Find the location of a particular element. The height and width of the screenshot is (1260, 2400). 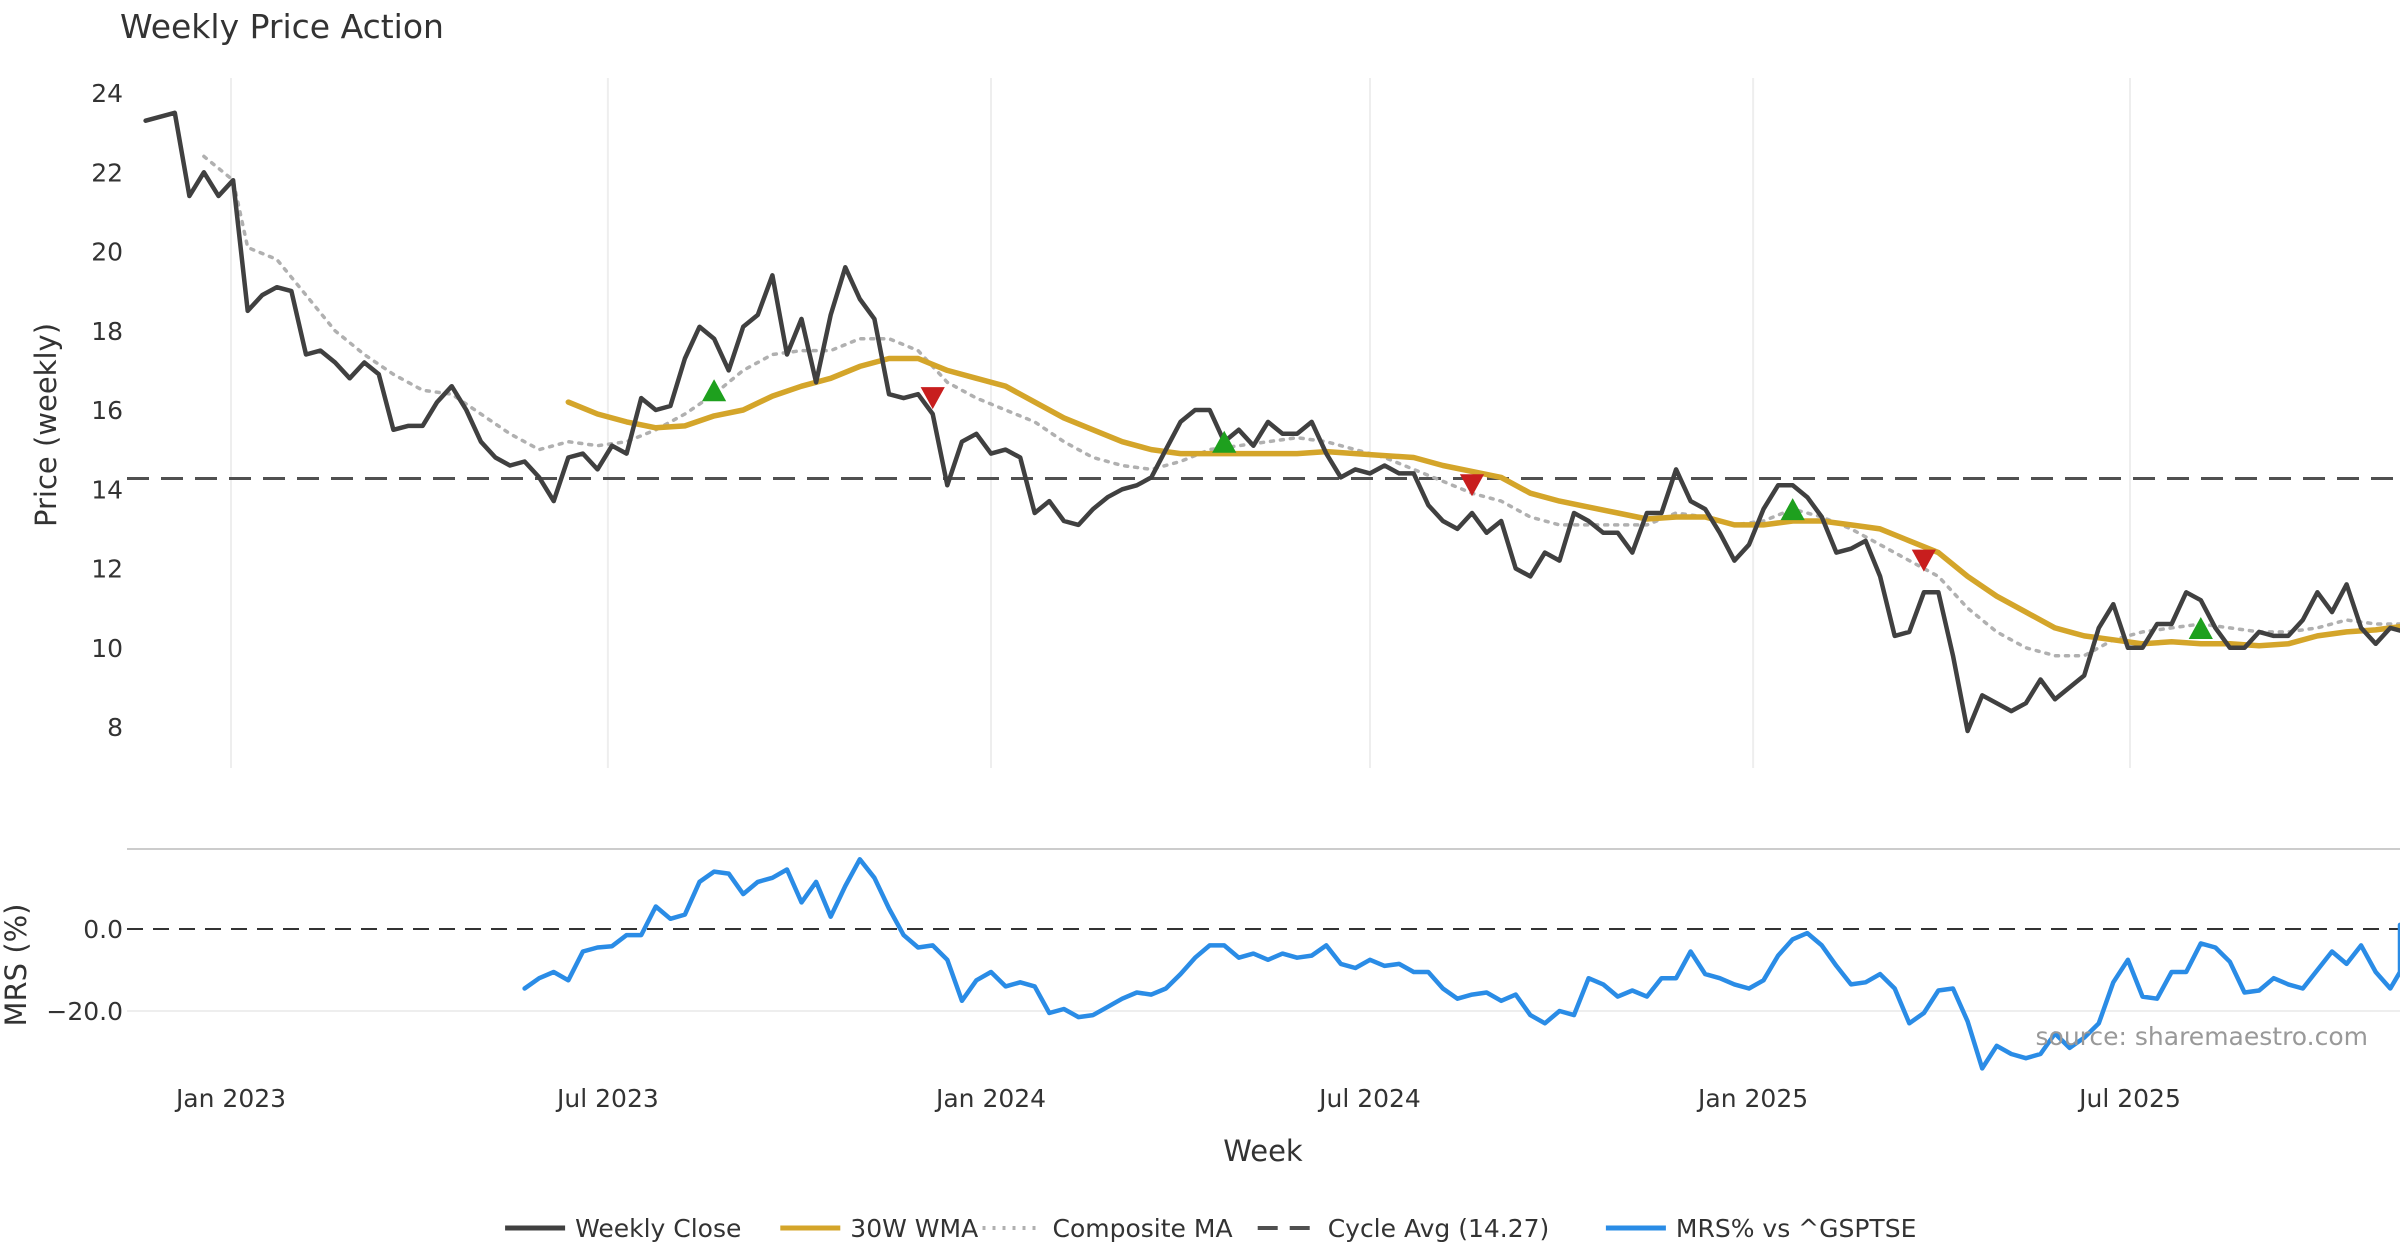

x-tick-label: Jul 2024 is located at coordinates (1369, 1098).